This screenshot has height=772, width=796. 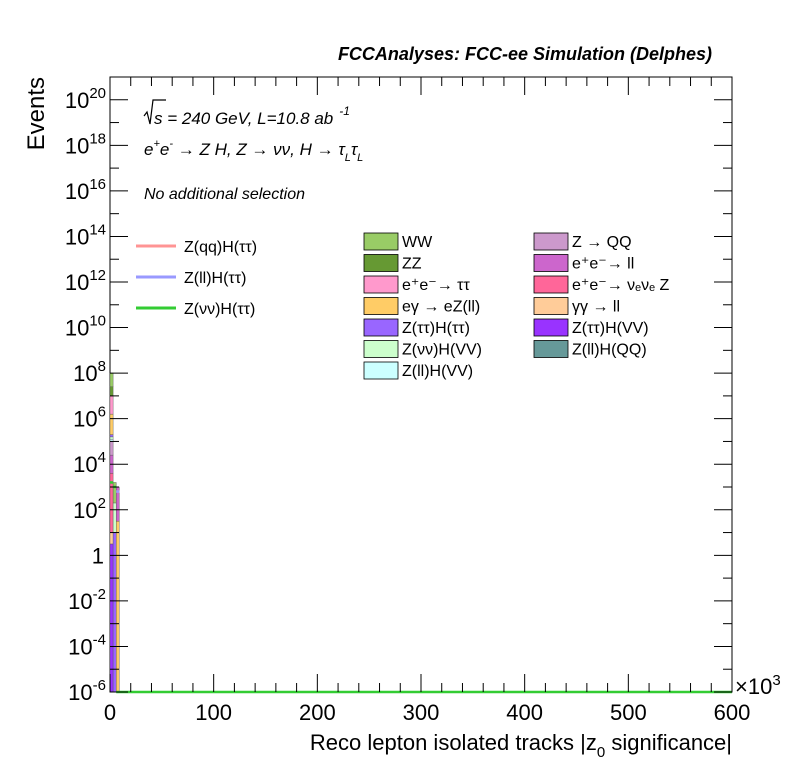 What do you see at coordinates (85, 144) in the screenshot?
I see `y-tick-label: 10¹⁸` at bounding box center [85, 144].